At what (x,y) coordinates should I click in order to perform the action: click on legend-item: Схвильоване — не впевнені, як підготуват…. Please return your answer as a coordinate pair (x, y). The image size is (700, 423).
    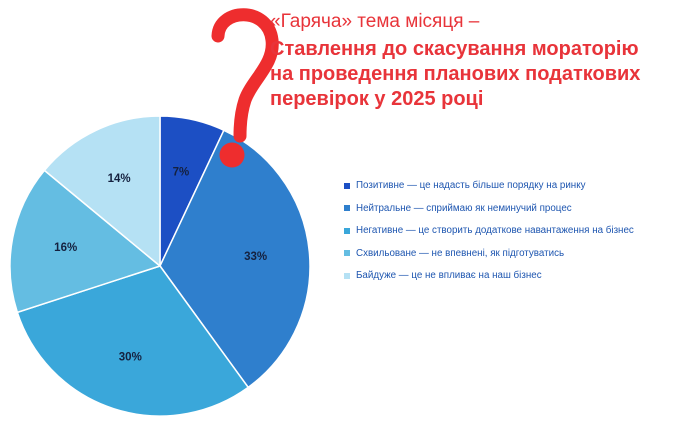
    Looking at the image, I should click on (489, 253).